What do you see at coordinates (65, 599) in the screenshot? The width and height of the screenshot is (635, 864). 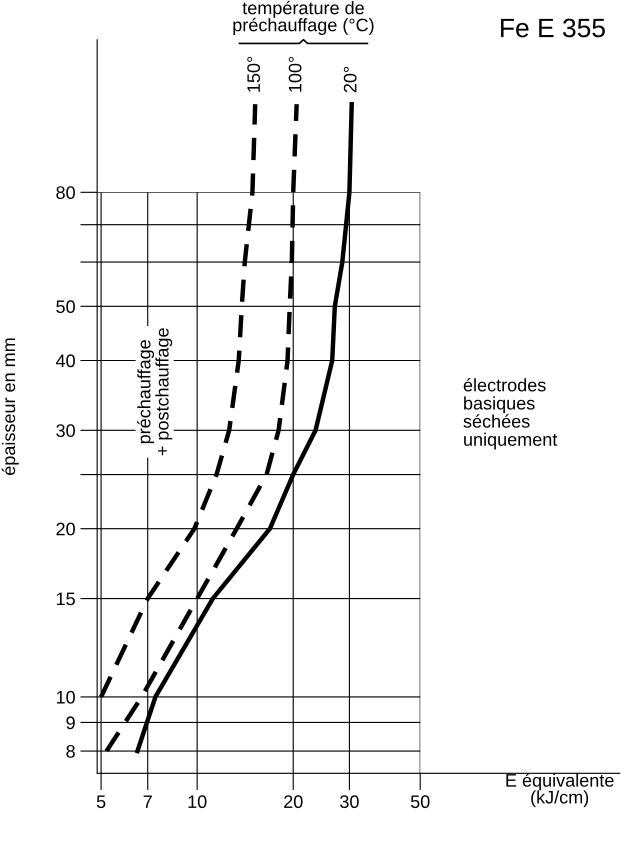 I see `y-tick-label: 15` at bounding box center [65, 599].